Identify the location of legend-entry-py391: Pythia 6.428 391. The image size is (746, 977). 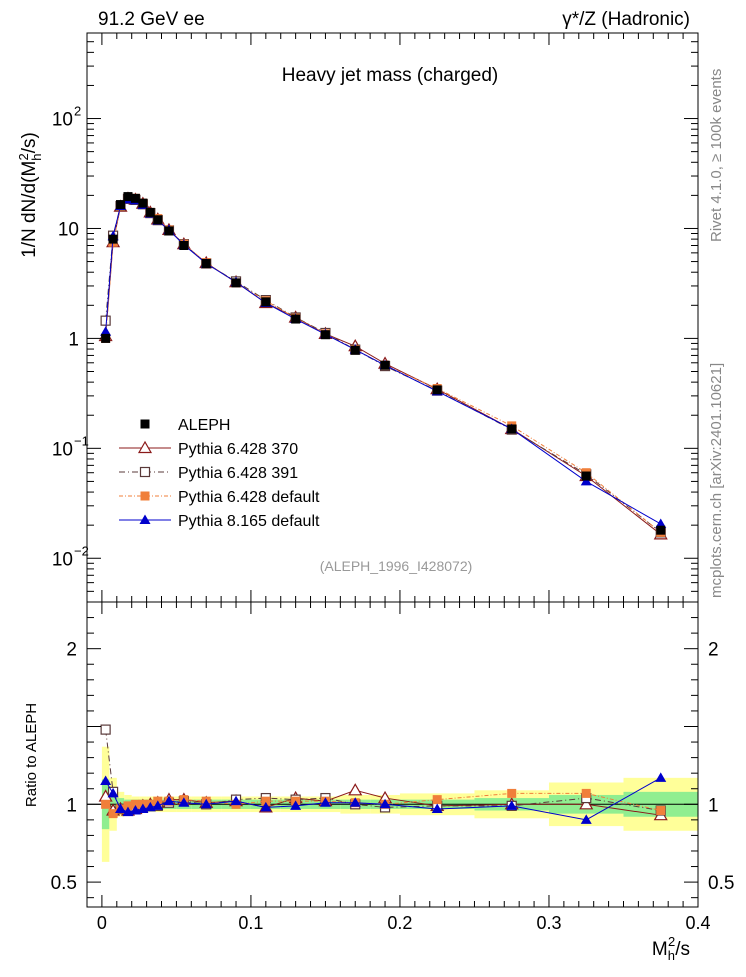
(208, 473).